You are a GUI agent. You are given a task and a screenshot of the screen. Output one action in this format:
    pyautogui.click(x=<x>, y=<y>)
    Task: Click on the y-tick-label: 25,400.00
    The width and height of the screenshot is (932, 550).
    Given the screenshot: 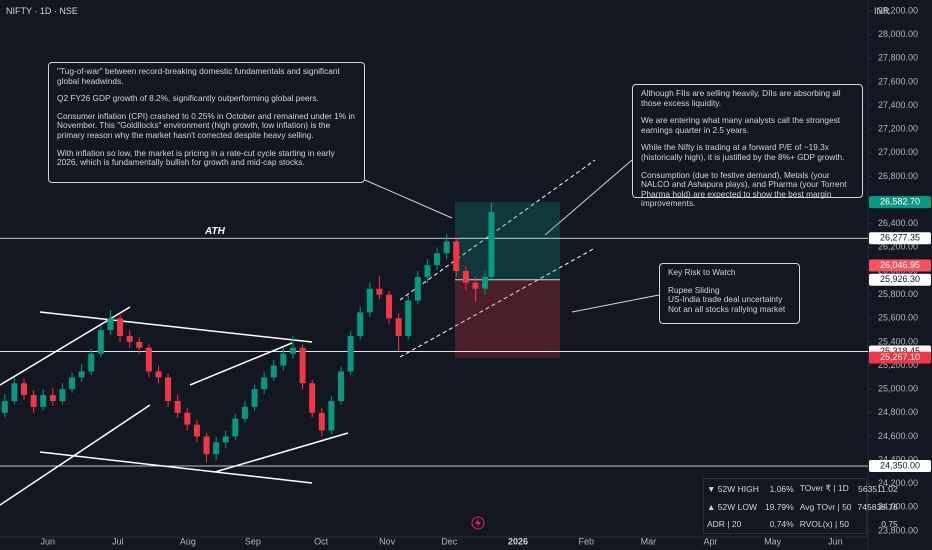 What is the action you would take?
    pyautogui.click(x=898, y=341)
    